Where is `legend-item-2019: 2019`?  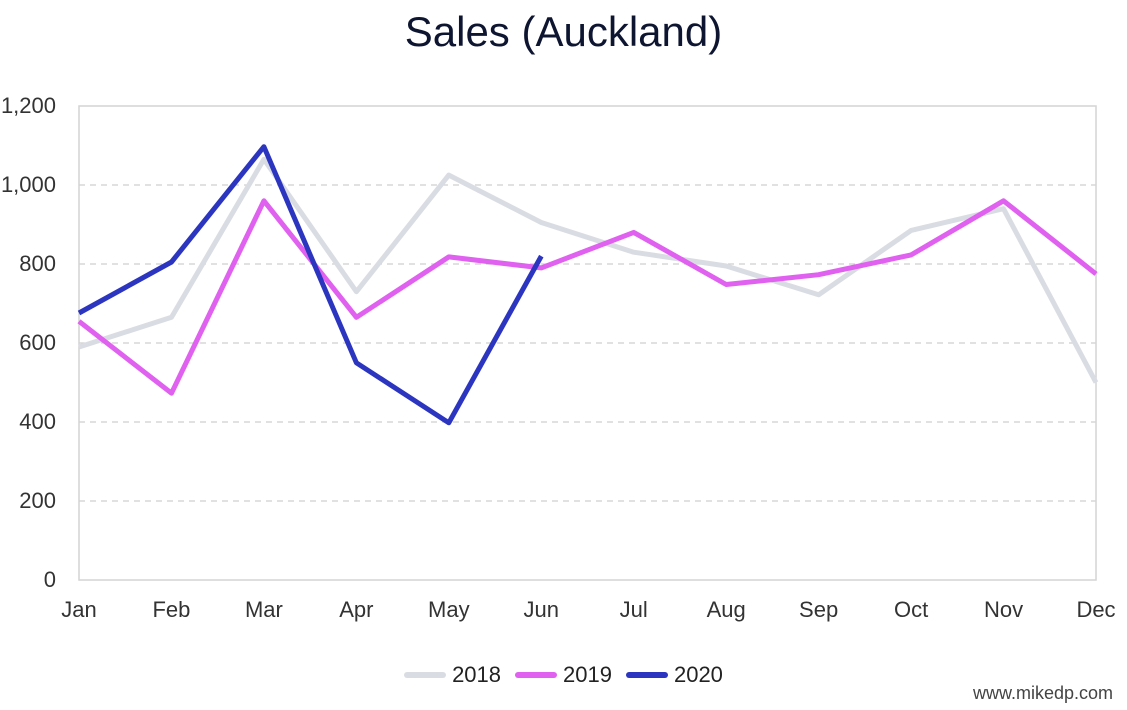 legend-item-2019: 2019 is located at coordinates (563, 675).